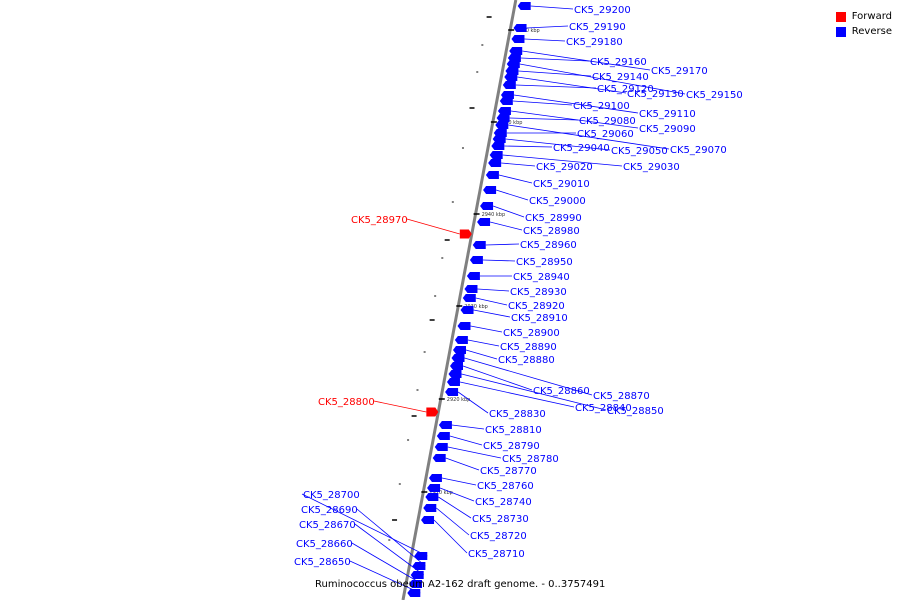 This screenshot has height=600, width=900. I want to click on reverse-gene-label: CK5_29090, so click(667, 129).